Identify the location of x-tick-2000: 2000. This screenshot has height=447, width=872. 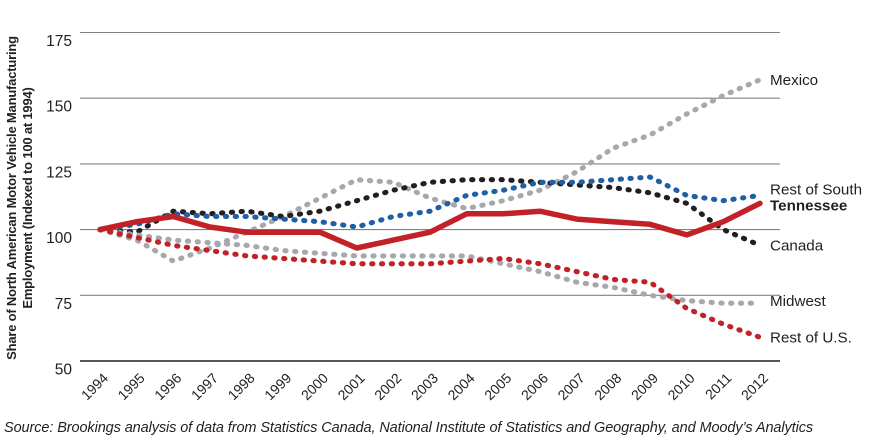
(314, 386).